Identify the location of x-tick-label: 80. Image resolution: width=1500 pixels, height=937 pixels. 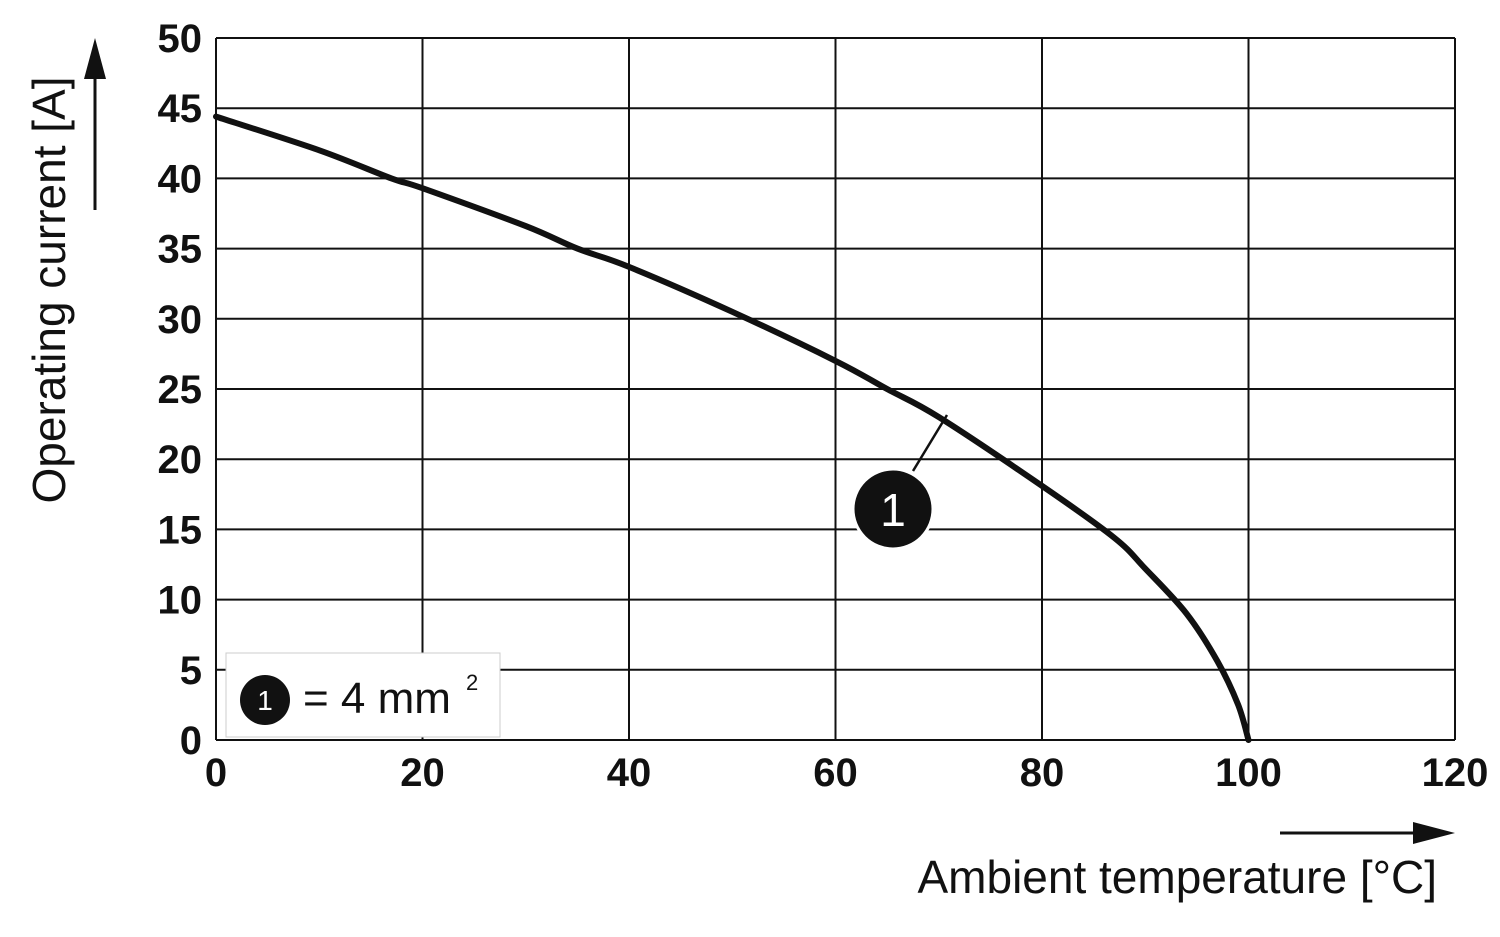
(1042, 773).